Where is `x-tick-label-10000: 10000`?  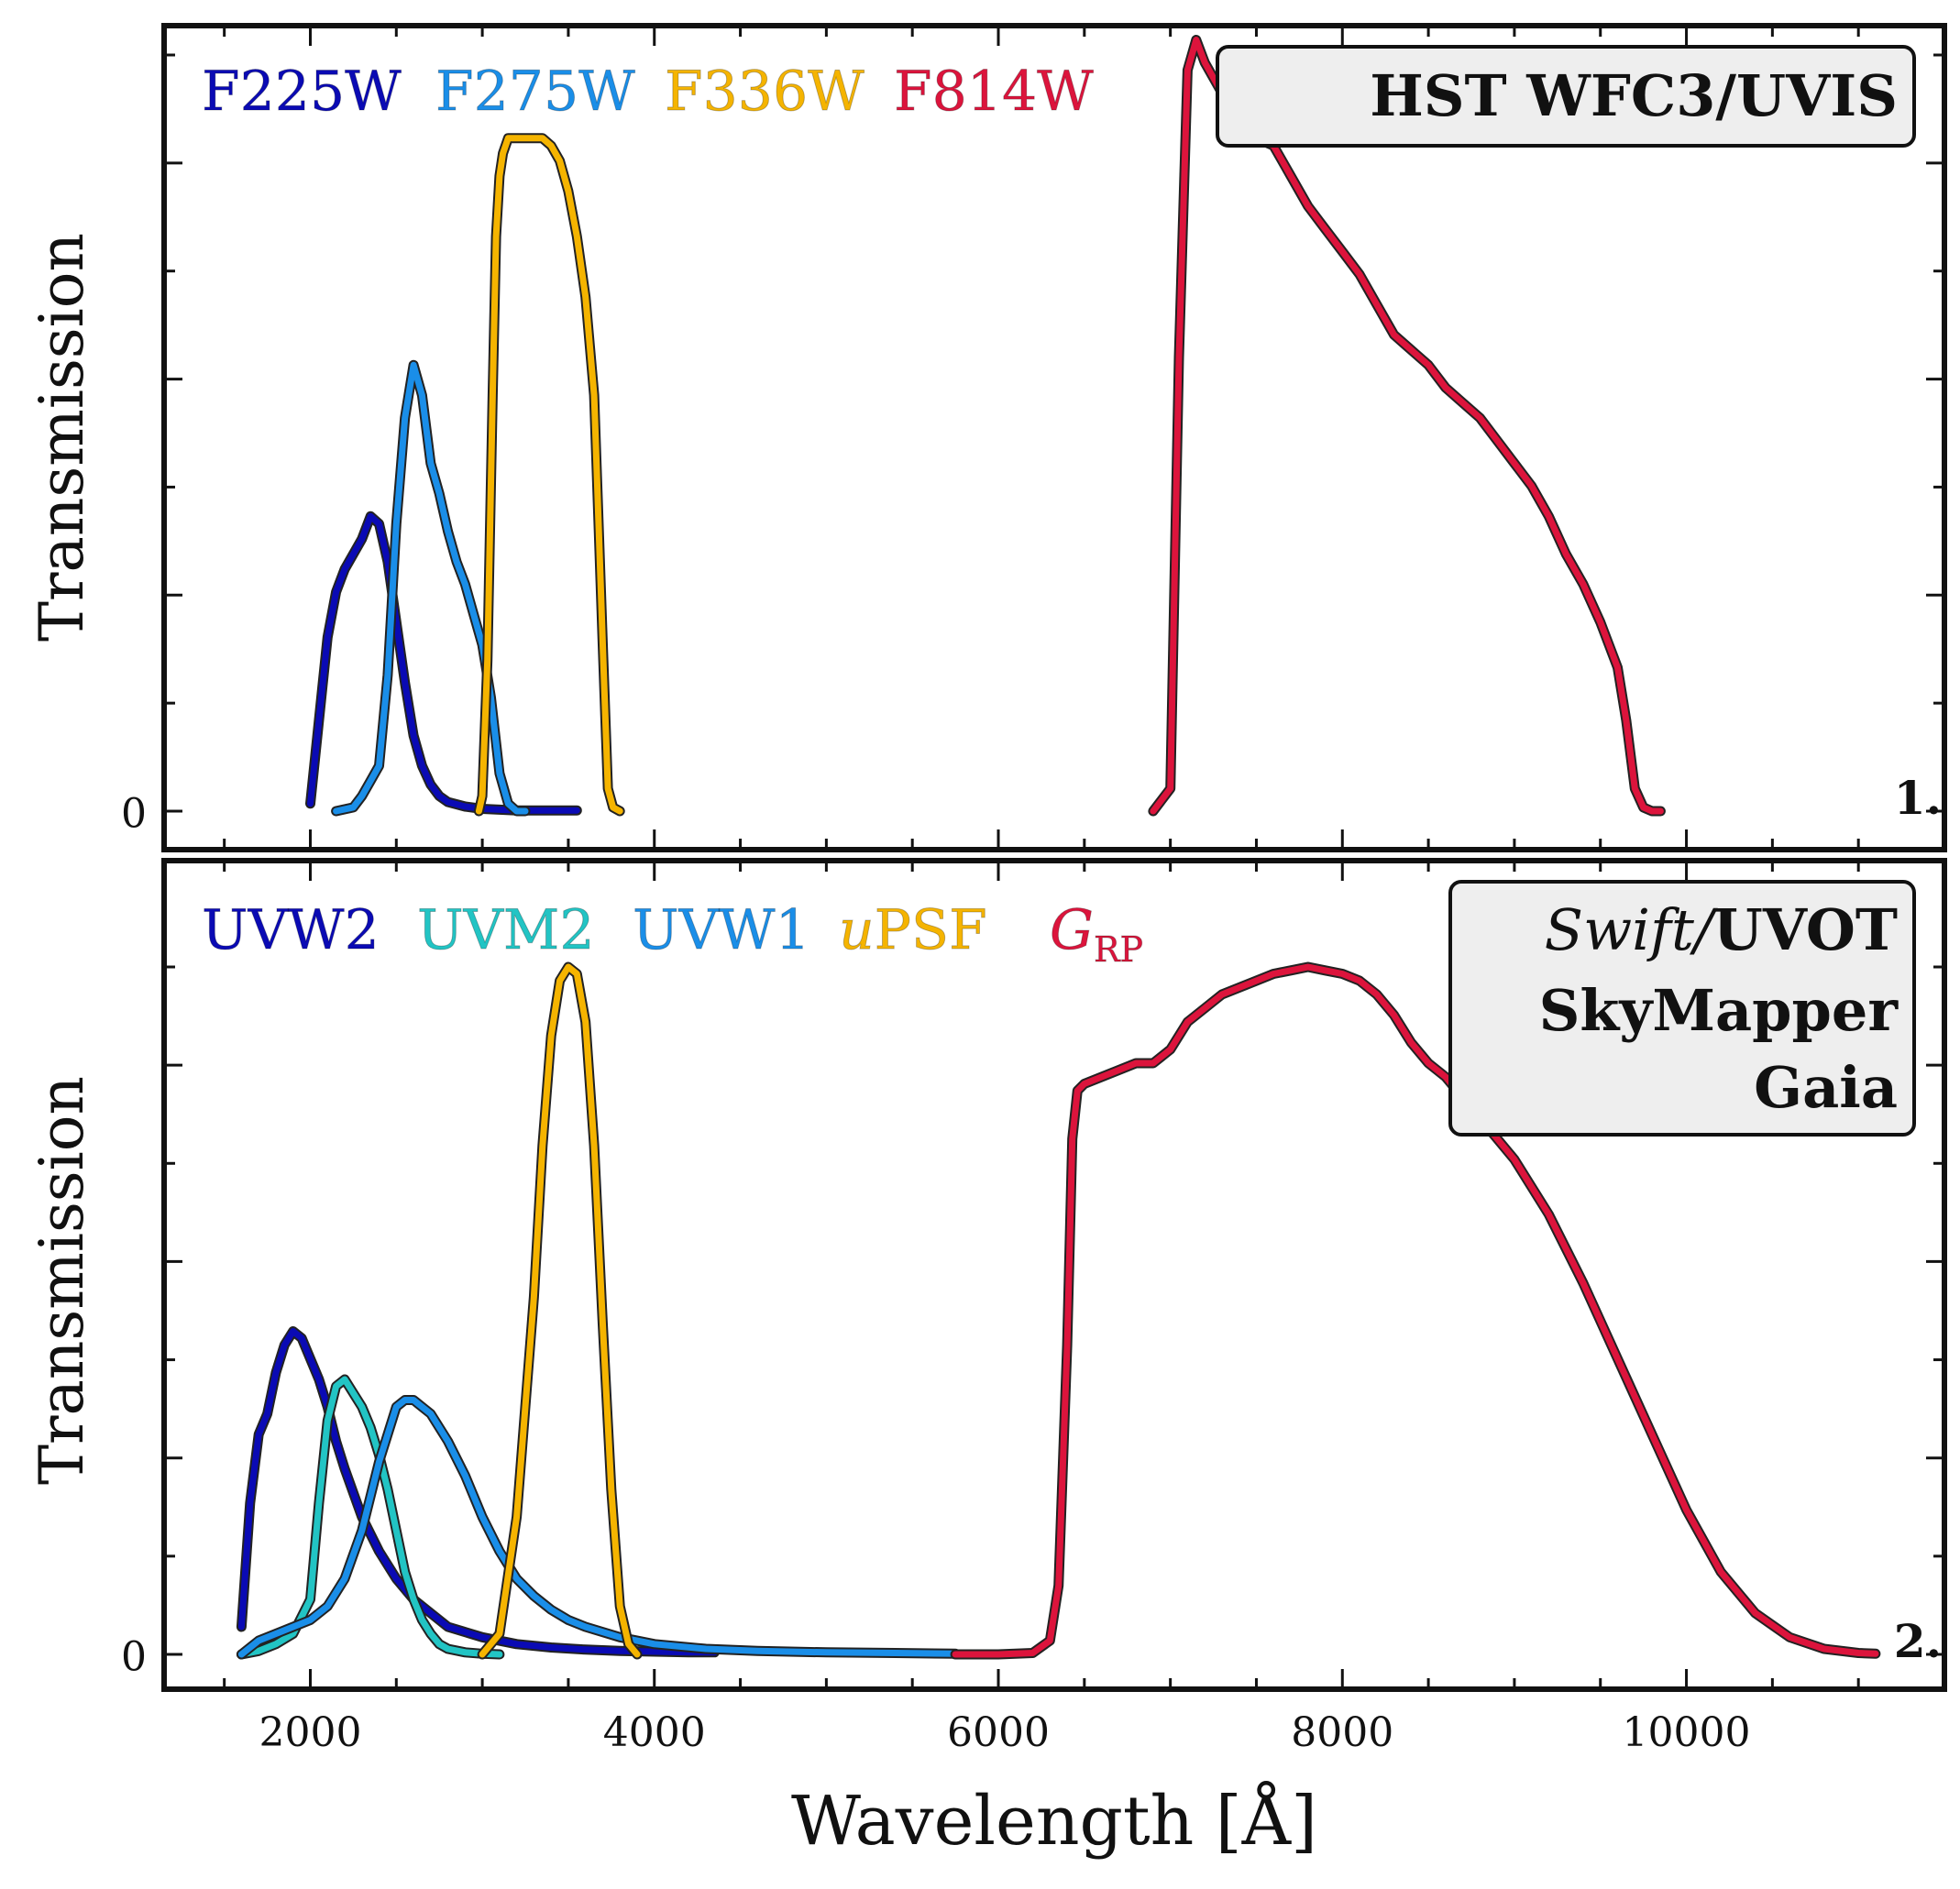 x-tick-label-10000: 10000 is located at coordinates (1687, 1733).